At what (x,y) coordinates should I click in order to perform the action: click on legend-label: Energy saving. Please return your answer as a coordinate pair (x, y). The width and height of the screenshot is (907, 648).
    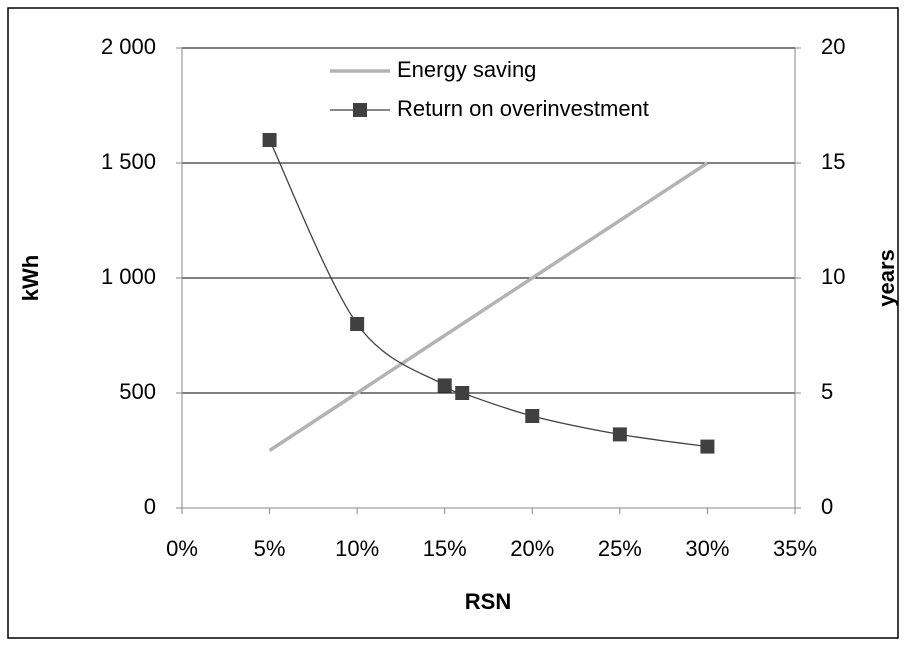
    Looking at the image, I should click on (466, 69).